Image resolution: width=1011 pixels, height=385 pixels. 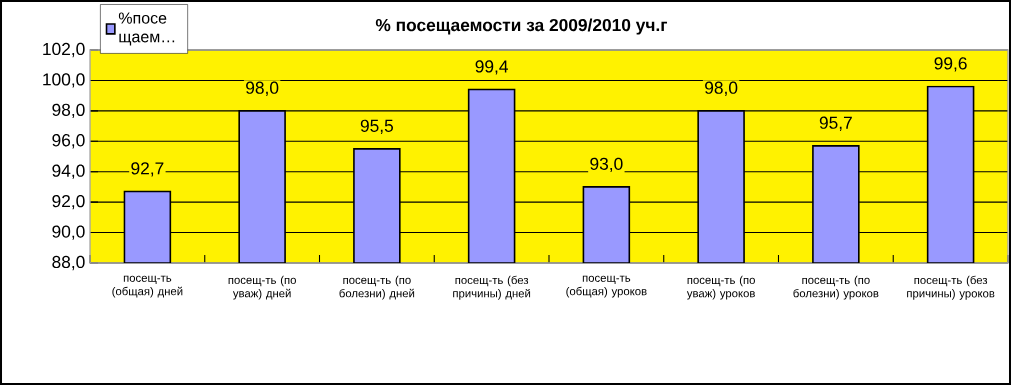 I want to click on data-label: 93,0, so click(x=606, y=164).